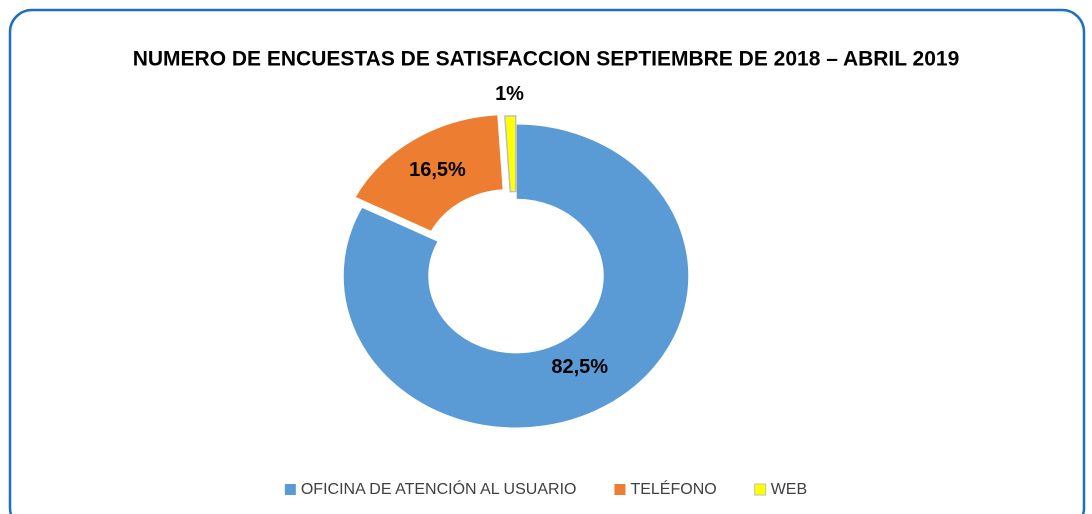 The height and width of the screenshot is (514, 1092). I want to click on legend-label: OFICINA DE ATENCIÓN AL USUARIO, so click(439, 488).